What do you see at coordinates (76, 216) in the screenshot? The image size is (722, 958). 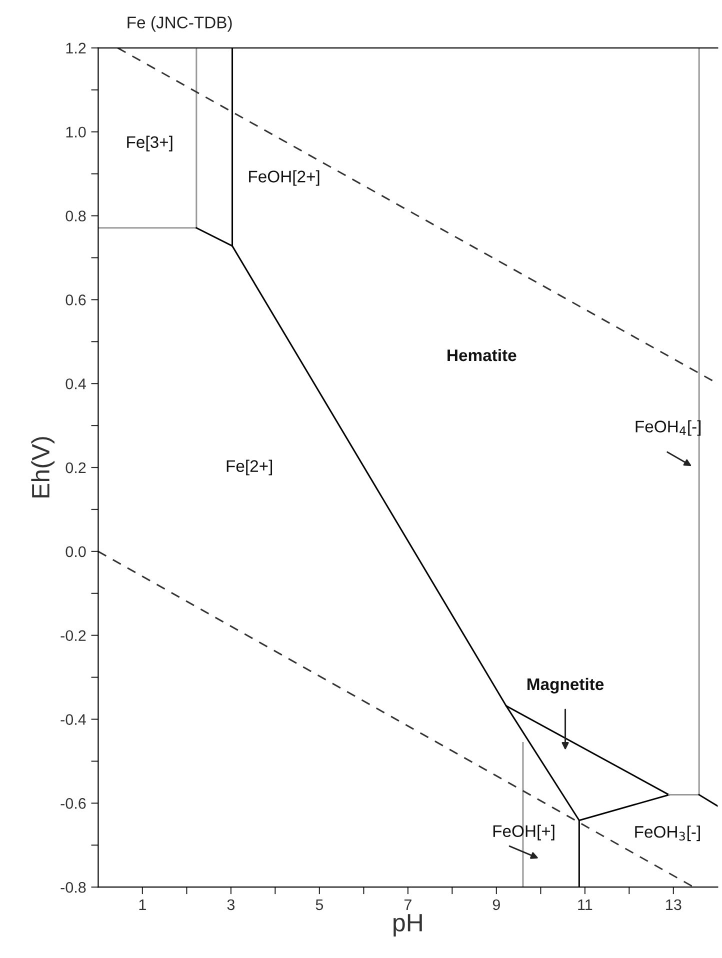 I see `y-tick-label: 0.8` at bounding box center [76, 216].